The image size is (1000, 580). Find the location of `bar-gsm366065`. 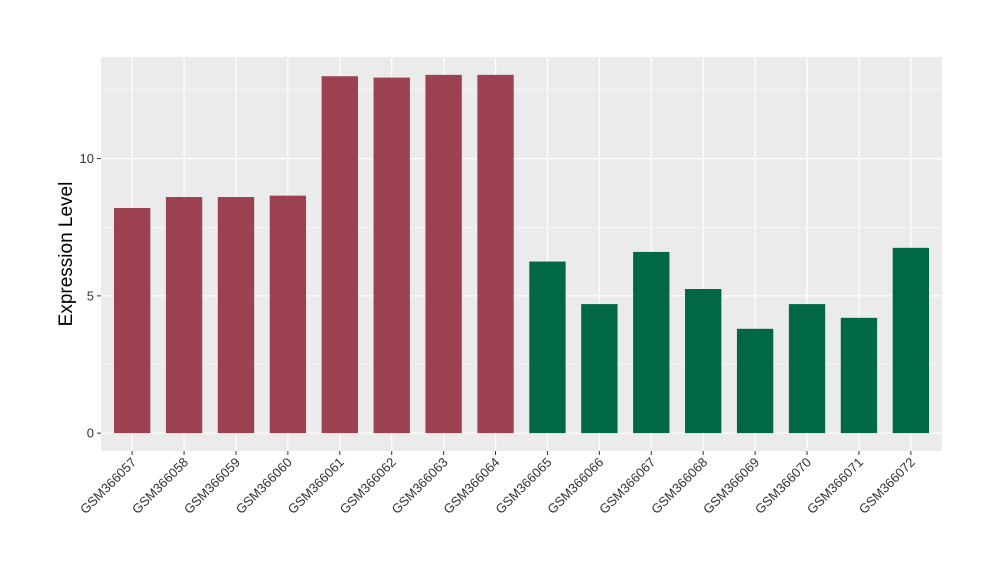

bar-gsm366065 is located at coordinates (547, 347).